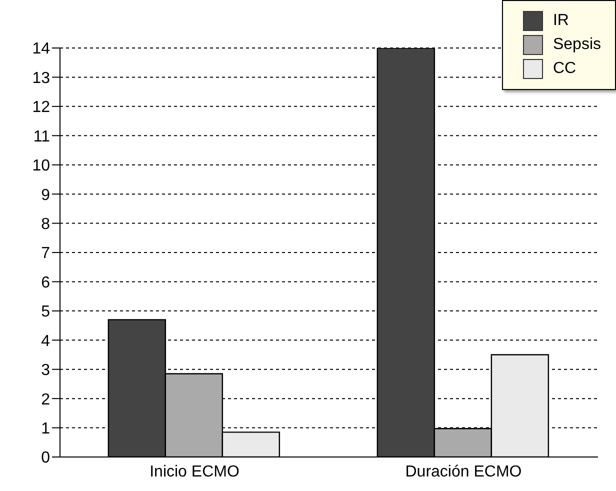  What do you see at coordinates (45, 195) in the screenshot?
I see `y-tick-label: 9` at bounding box center [45, 195].